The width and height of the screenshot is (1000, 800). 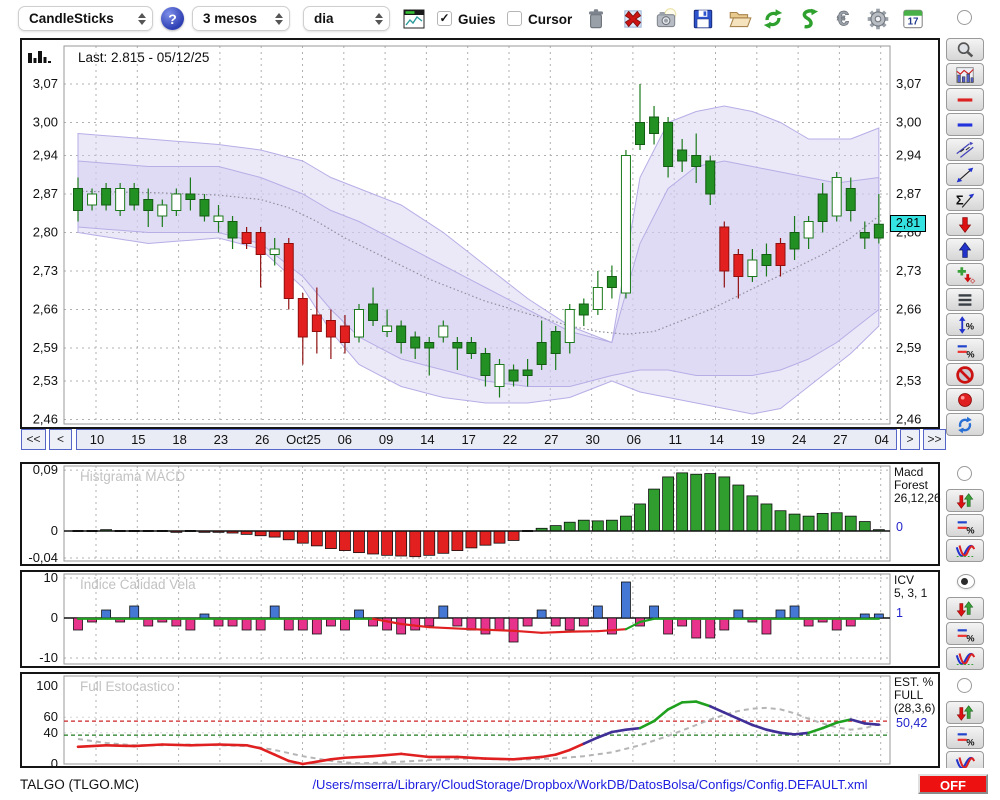 I want to click on nav-prev-button: <, so click(x=60, y=439).